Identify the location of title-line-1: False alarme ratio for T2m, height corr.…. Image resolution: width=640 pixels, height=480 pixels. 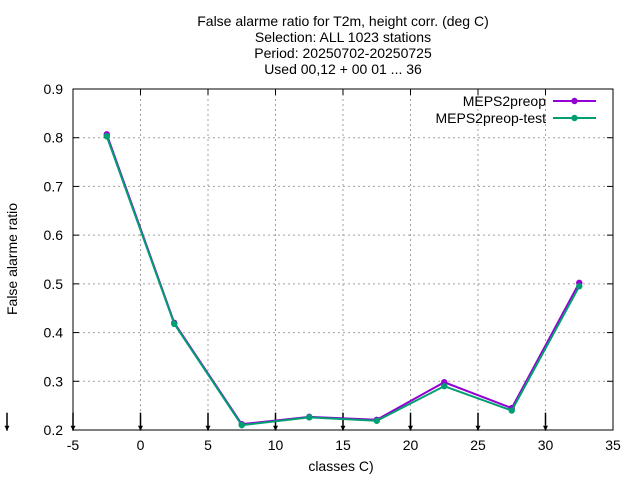
(343, 21).